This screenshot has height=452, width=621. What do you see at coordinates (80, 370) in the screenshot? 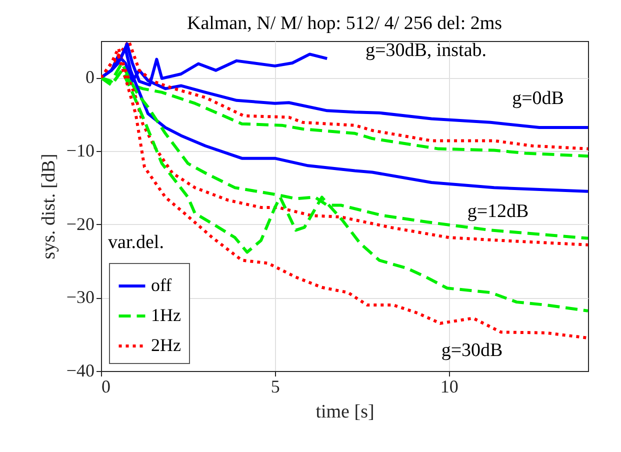
I see `y-tick-label: −40` at bounding box center [80, 370].